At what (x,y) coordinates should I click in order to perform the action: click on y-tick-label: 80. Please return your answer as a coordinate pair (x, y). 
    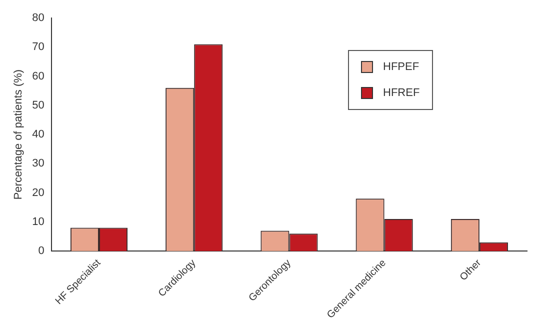
    Looking at the image, I should click on (38, 18).